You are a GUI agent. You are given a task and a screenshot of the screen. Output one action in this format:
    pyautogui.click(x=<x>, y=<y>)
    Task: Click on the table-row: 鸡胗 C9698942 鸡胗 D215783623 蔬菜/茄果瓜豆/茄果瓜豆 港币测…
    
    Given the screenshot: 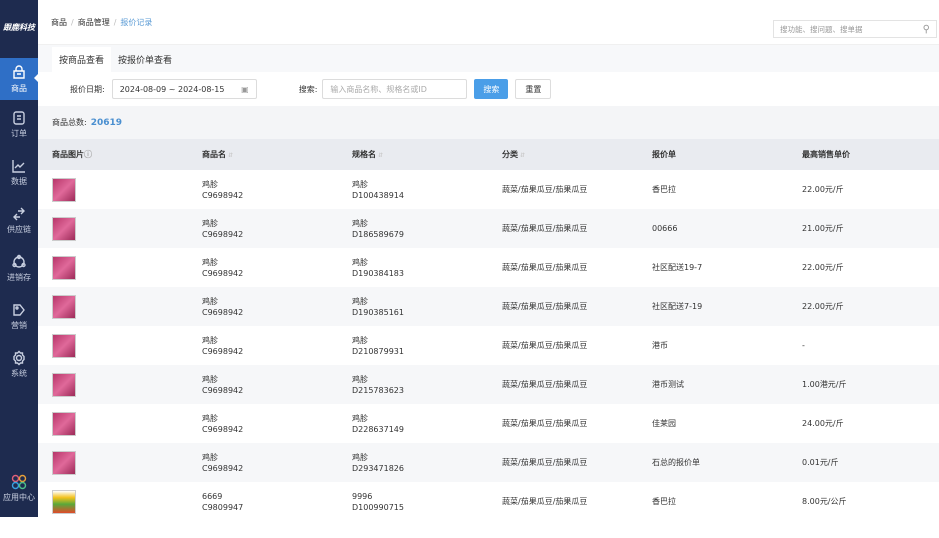 What is the action you would take?
    pyautogui.click(x=488, y=384)
    